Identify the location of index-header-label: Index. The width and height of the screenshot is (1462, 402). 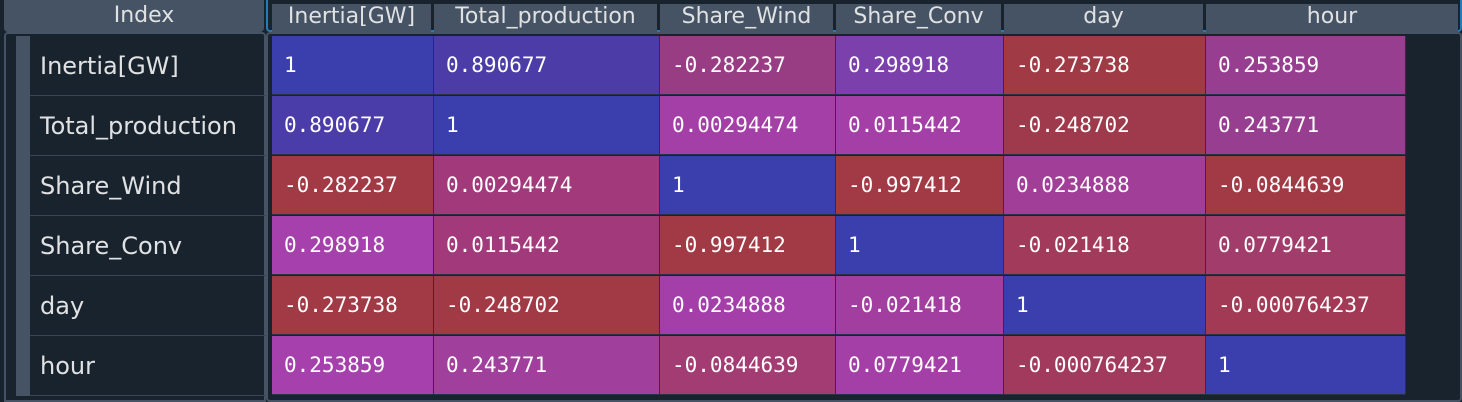
(144, 15).